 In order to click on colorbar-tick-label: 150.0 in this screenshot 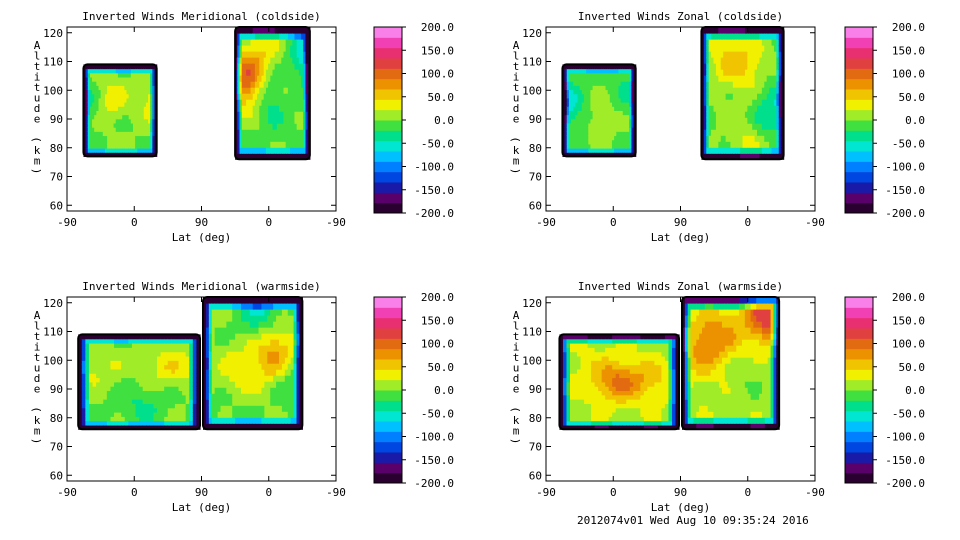, I will do `click(437, 50)`.